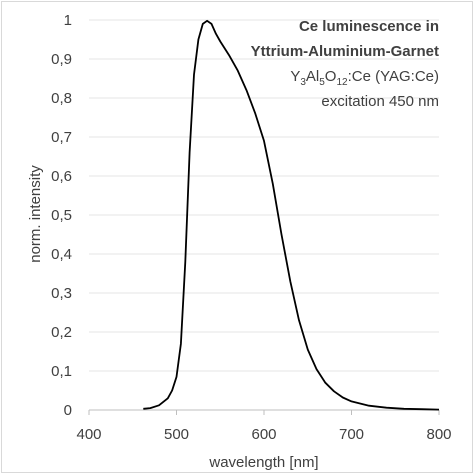 This screenshot has width=476, height=476. What do you see at coordinates (61, 176) in the screenshot?
I see `y-tick-label: 0,6` at bounding box center [61, 176].